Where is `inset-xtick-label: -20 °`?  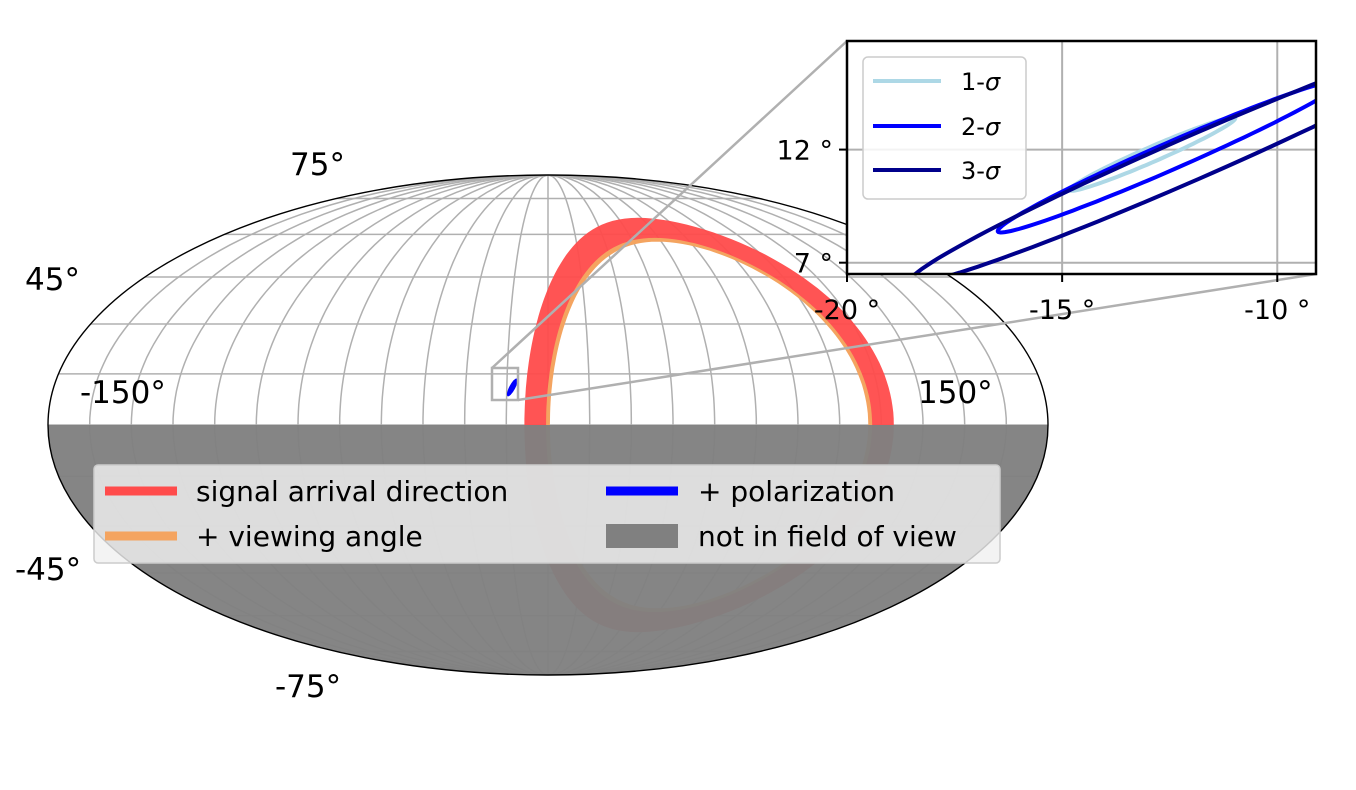
inset-xtick-label: -20 ° is located at coordinates (847, 310).